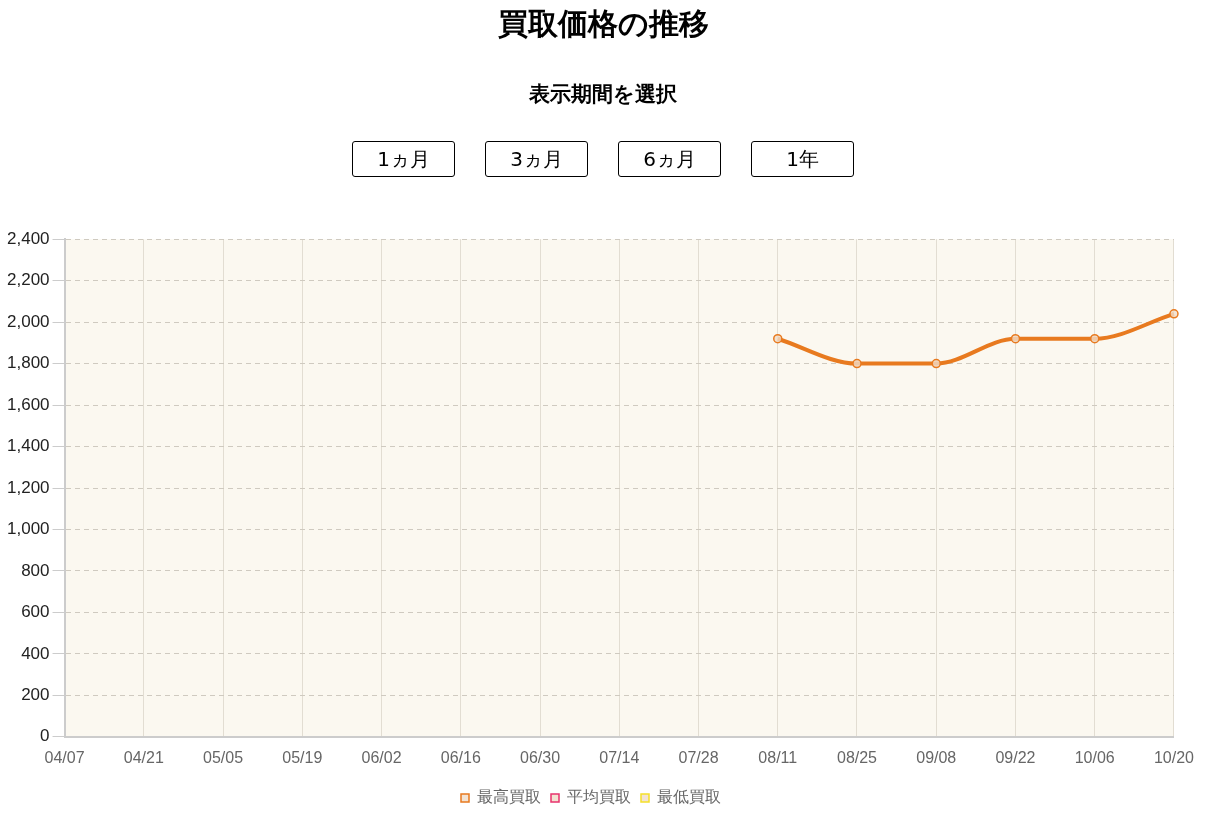  Describe the element at coordinates (64, 757) in the screenshot. I see `x-tick-label: 04/07` at that location.